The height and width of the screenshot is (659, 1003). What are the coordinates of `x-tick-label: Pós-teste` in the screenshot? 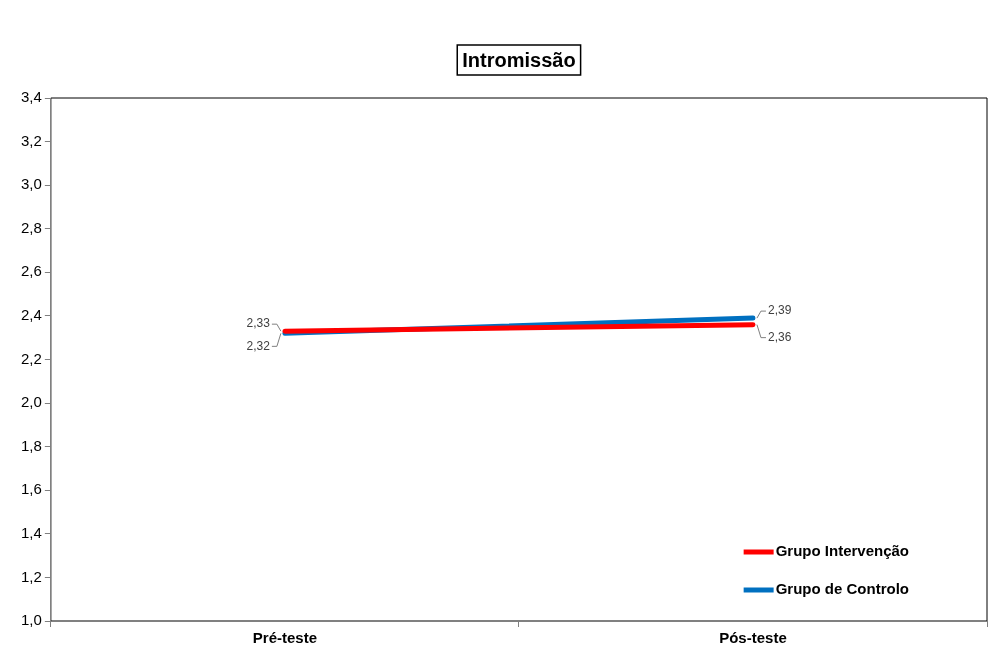 It's located at (753, 638).